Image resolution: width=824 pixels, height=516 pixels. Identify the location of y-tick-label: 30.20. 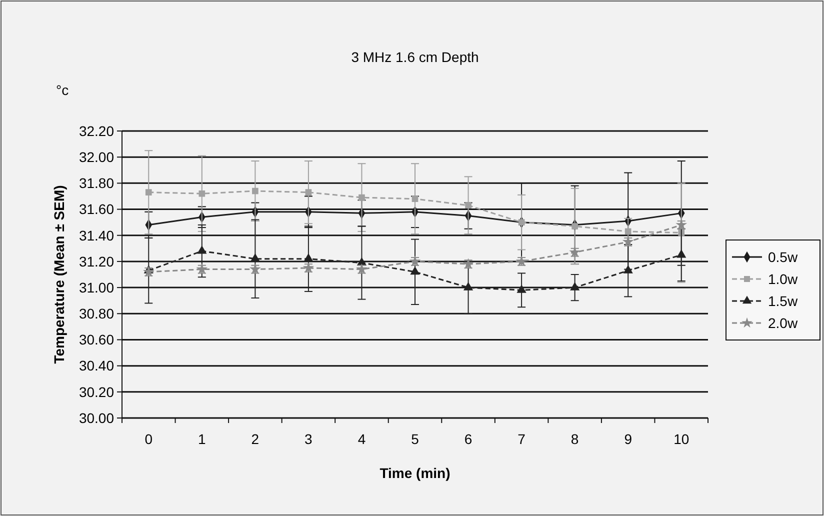
(96, 392).